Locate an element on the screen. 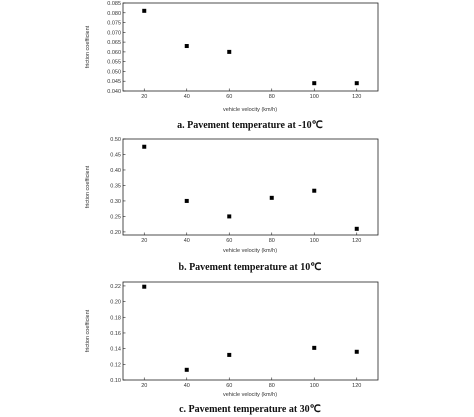 This screenshot has height=417, width=474. y-tick-label: 0.18 is located at coordinates (115, 318).